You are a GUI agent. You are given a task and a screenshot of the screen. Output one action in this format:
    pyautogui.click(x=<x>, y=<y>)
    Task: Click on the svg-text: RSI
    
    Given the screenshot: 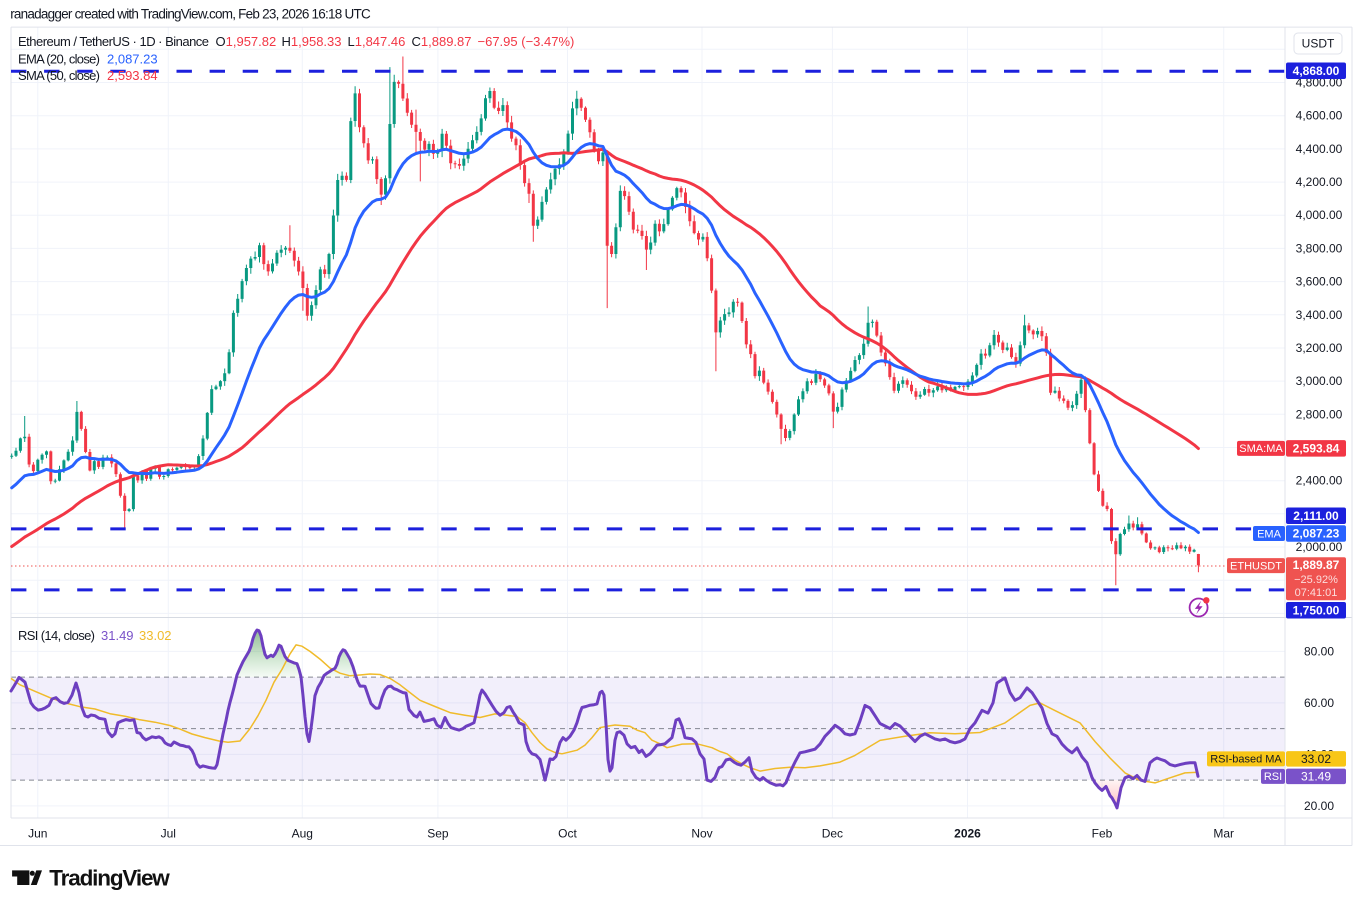 What is the action you would take?
    pyautogui.click(x=1273, y=777)
    